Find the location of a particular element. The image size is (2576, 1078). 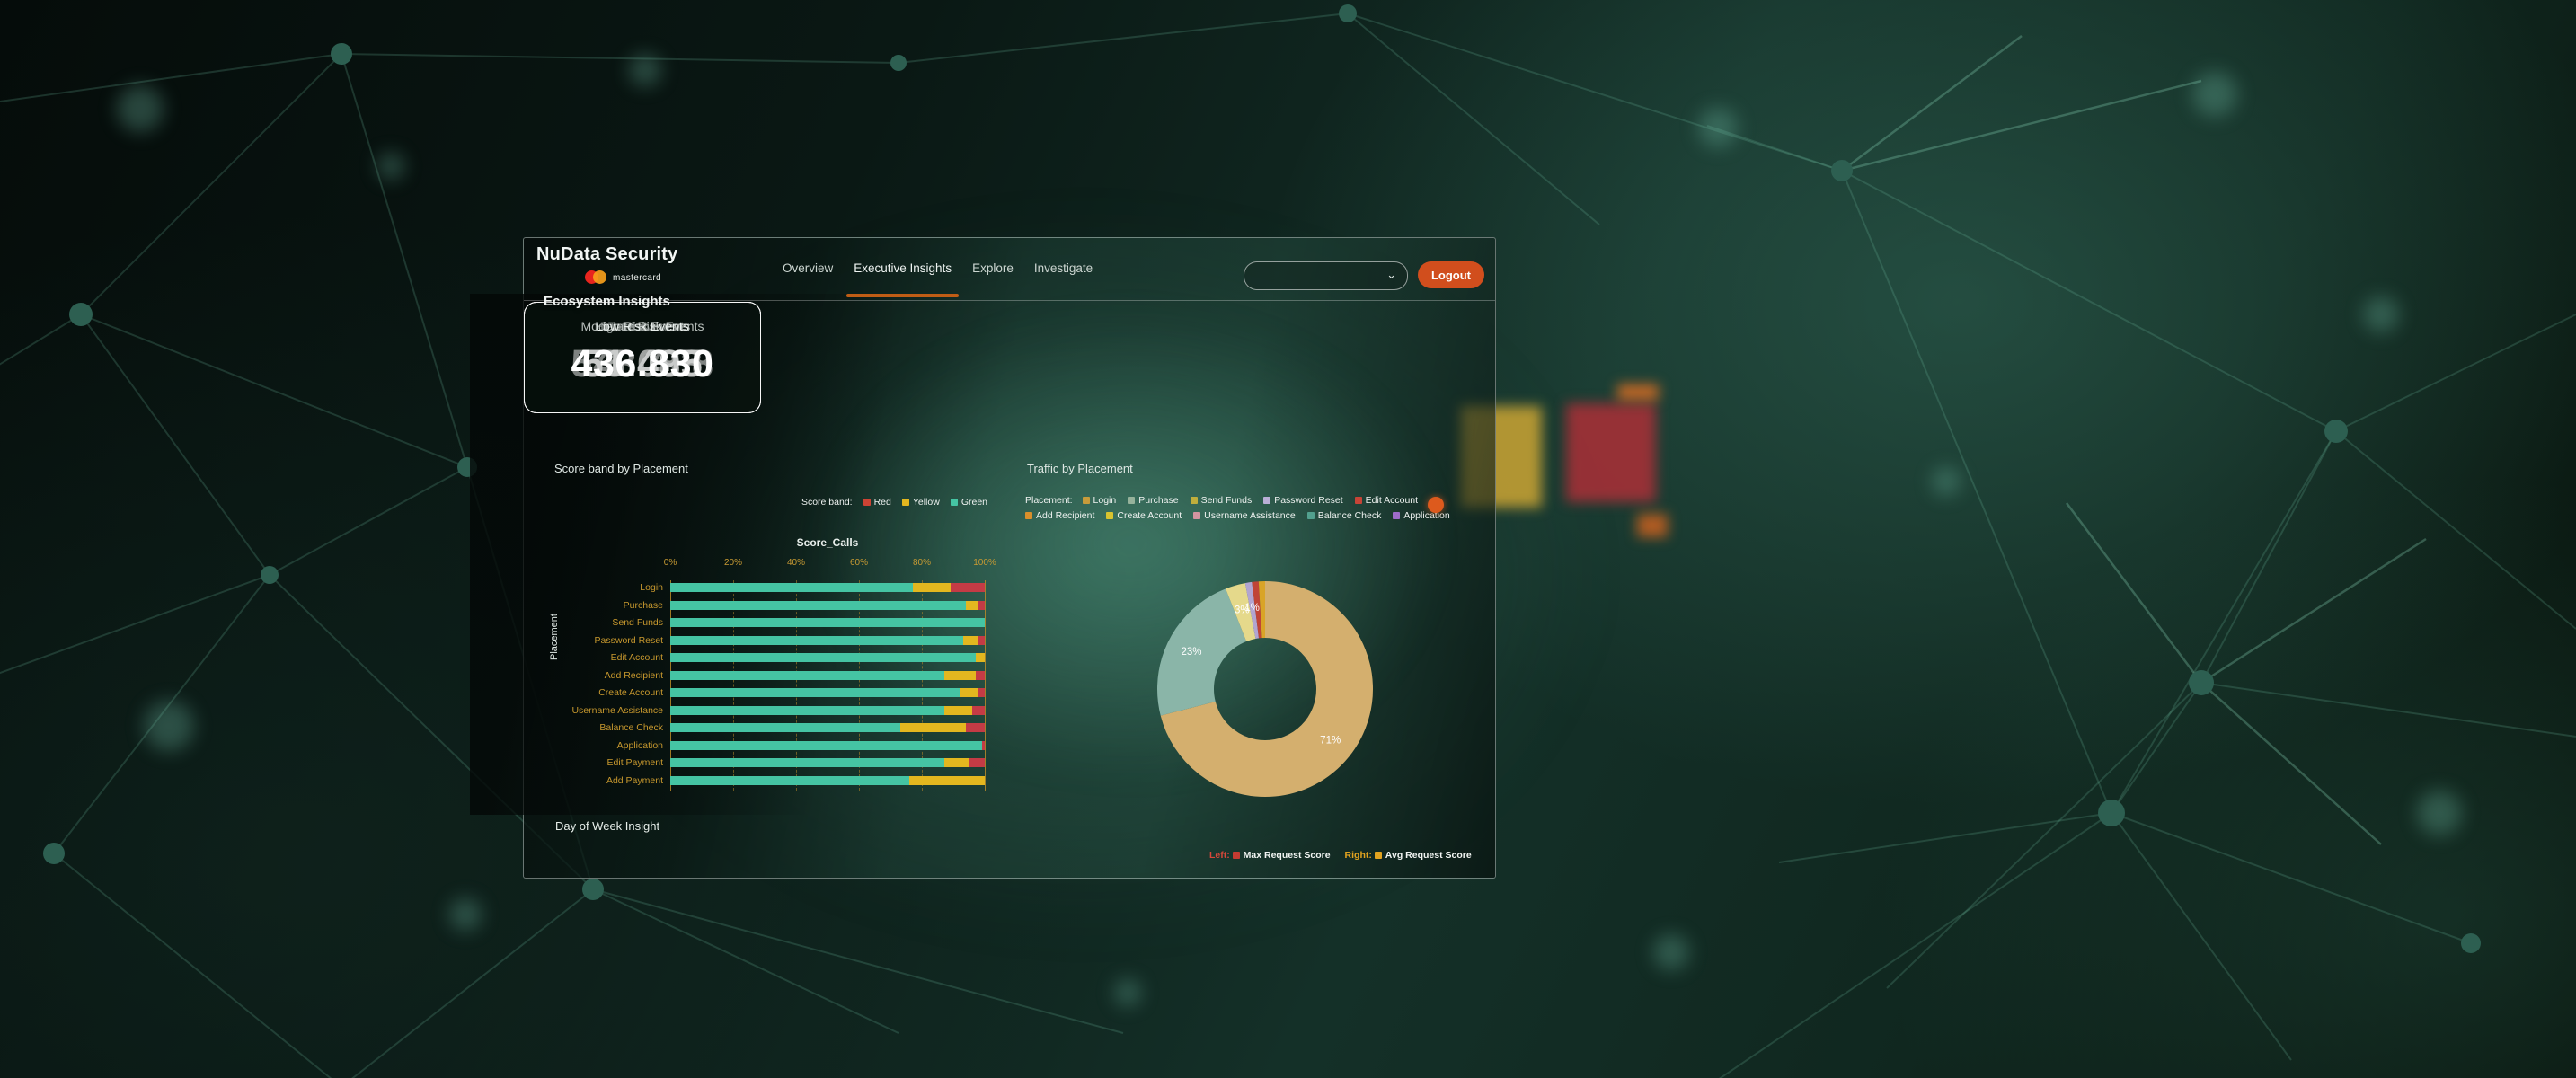

traffic-legend-item-password-reset: Password Reset is located at coordinates (1303, 501).